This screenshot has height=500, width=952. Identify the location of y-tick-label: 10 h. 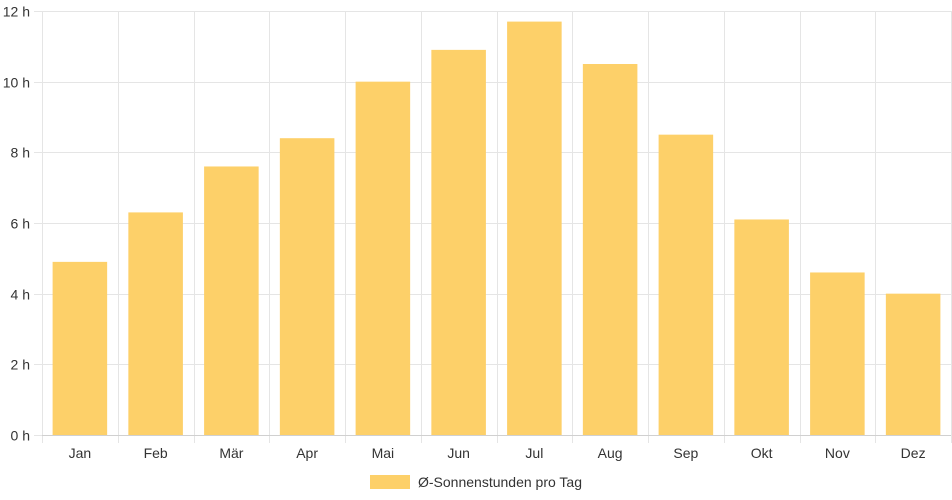
(16, 83).